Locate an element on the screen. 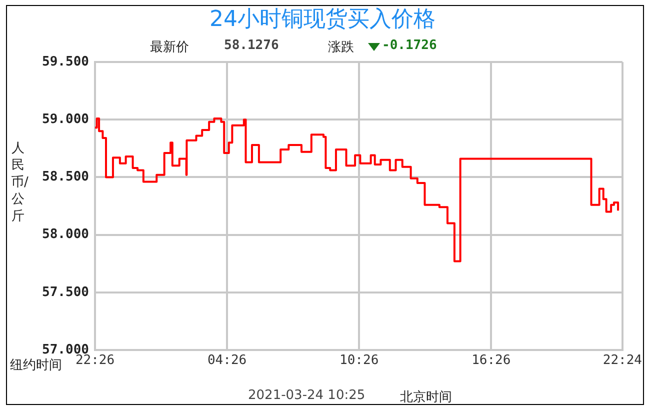  text: 涨跌 is located at coordinates (341, 47).